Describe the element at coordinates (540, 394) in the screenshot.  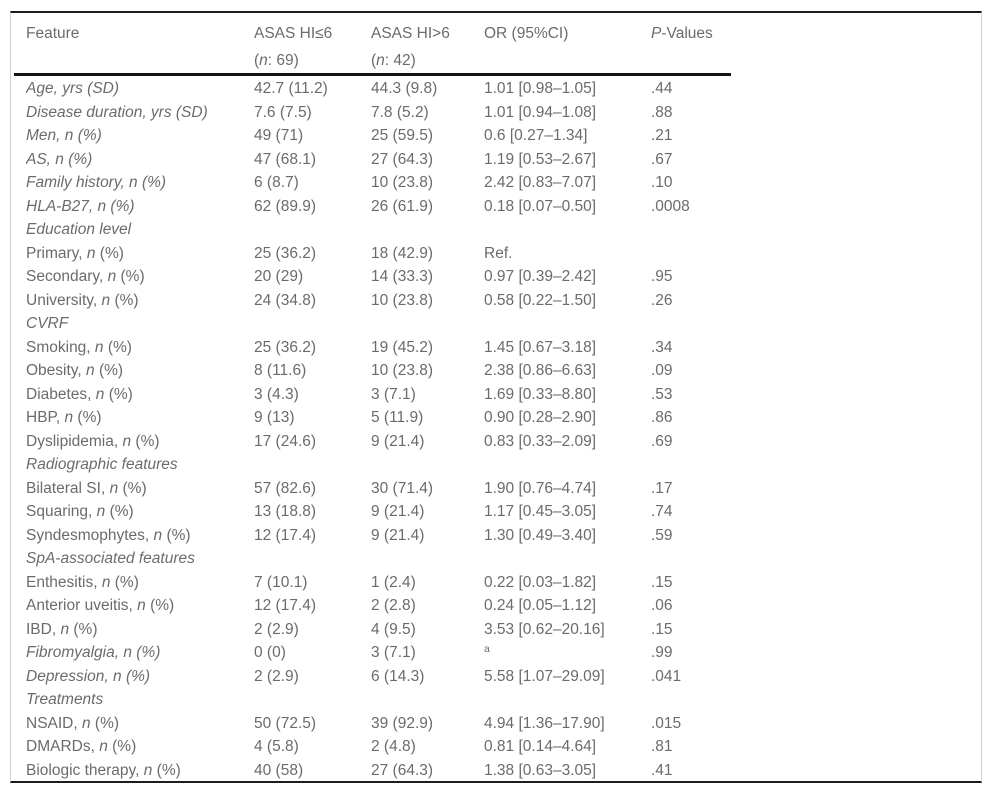
I see `or-cell: 1.69 [0.33–8.80]` at that location.